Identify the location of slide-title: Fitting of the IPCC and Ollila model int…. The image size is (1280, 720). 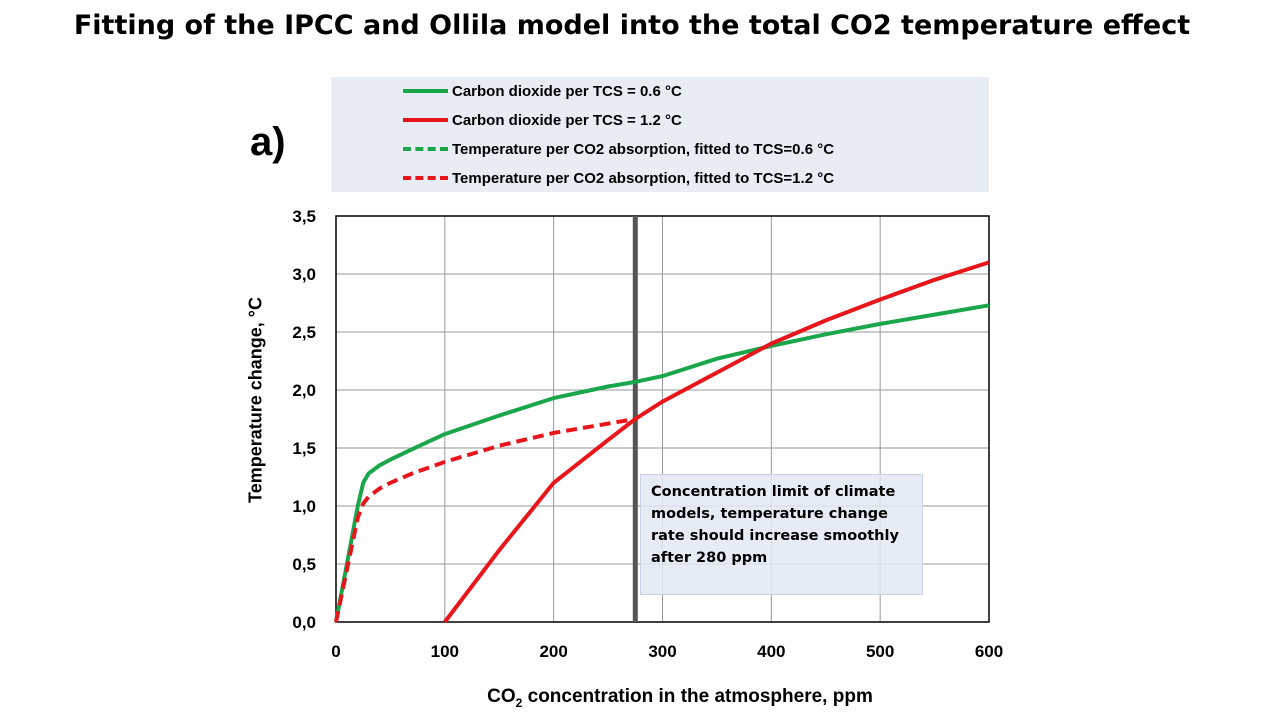
(632, 25).